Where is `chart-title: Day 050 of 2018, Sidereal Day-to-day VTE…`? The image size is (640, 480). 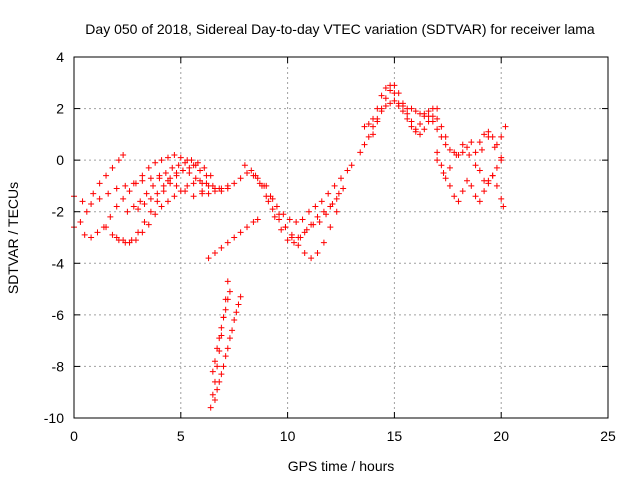 chart-title: Day 050 of 2018, Sidereal Day-to-day VTE… is located at coordinates (340, 29).